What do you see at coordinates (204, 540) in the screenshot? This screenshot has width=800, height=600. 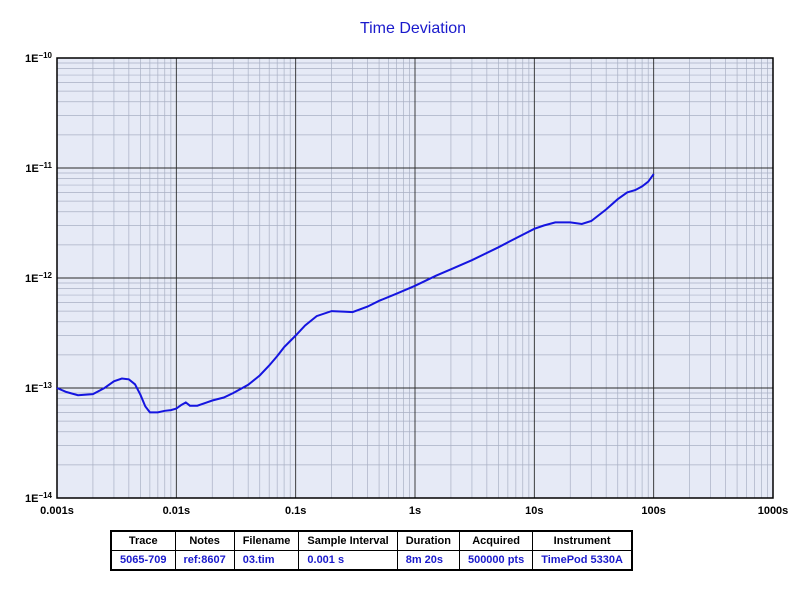 I see `header-notes: Notes` at bounding box center [204, 540].